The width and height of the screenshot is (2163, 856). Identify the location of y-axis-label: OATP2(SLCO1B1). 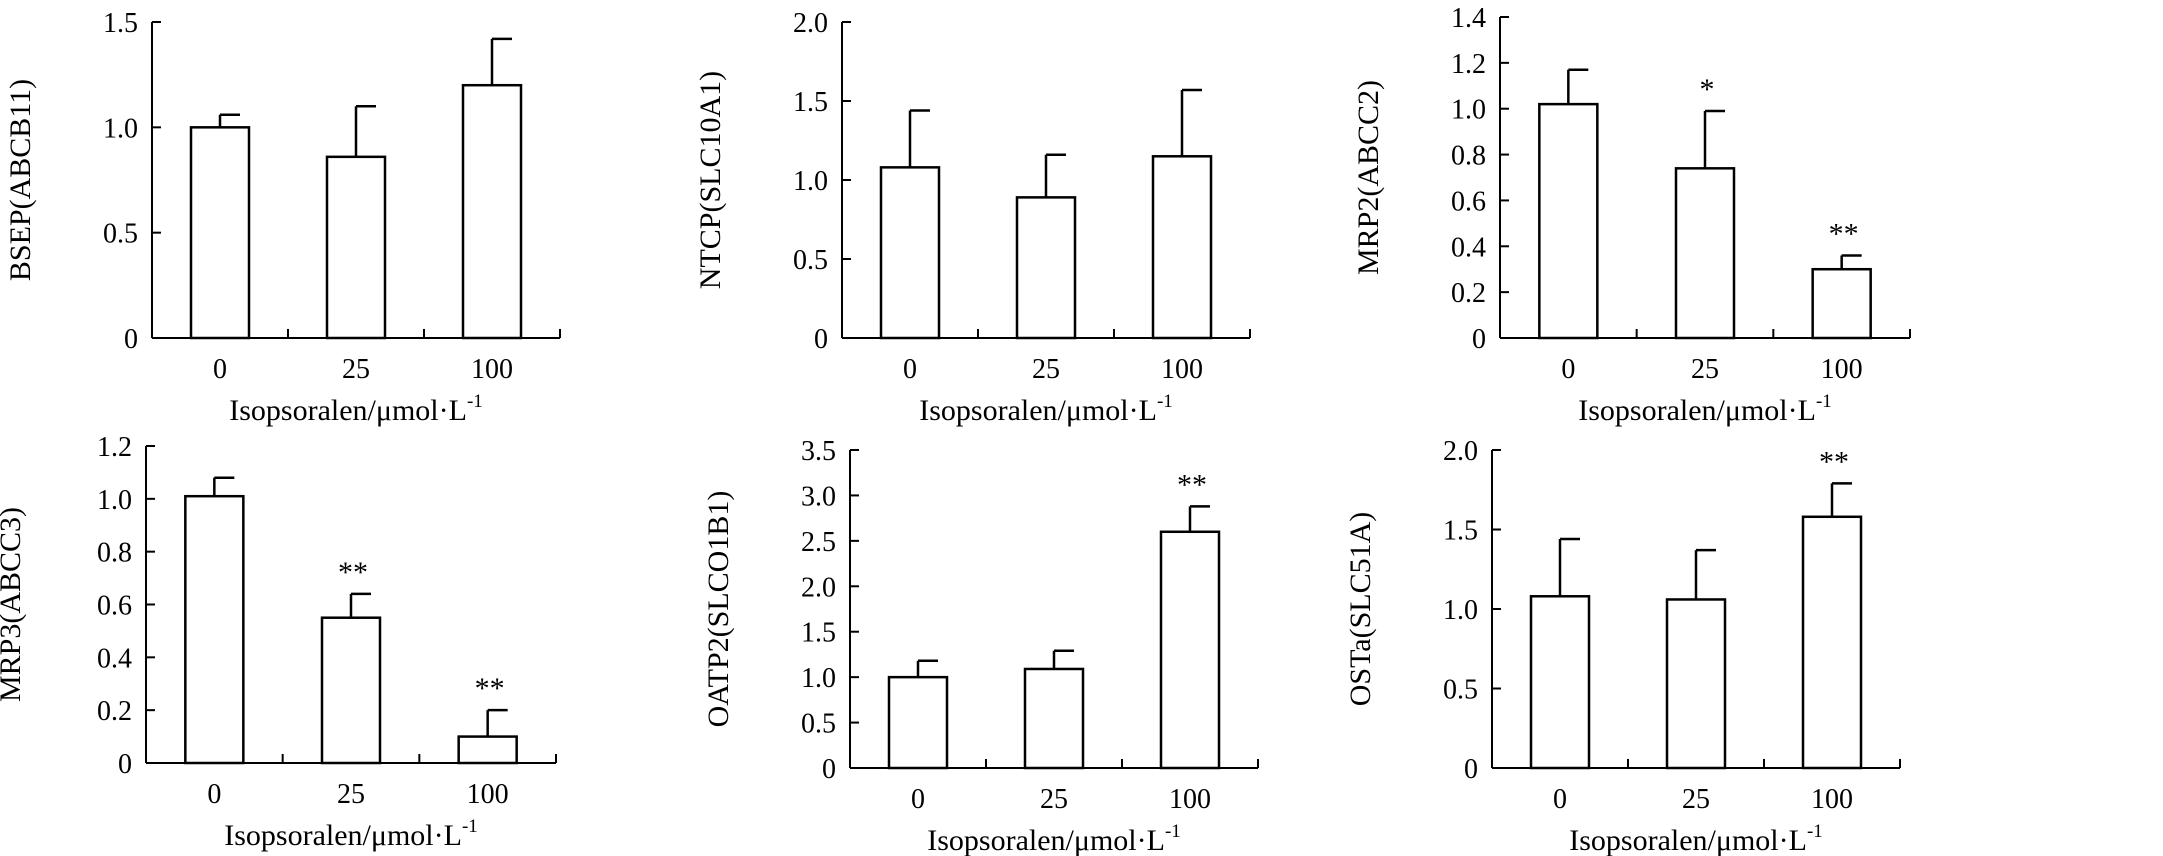
(718, 609).